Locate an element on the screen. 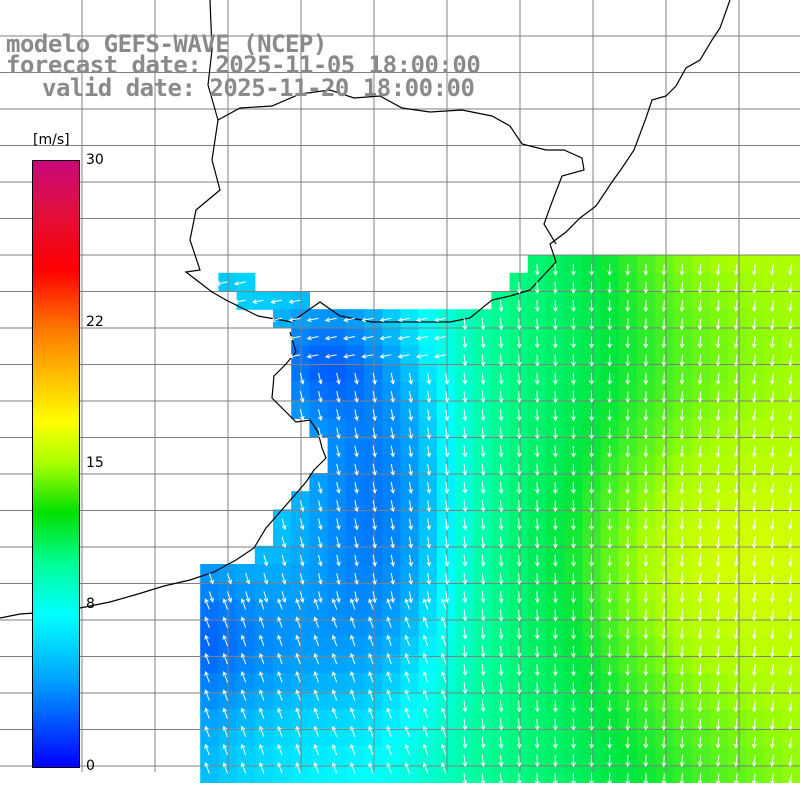  colorbar is located at coordinates (56, 464).